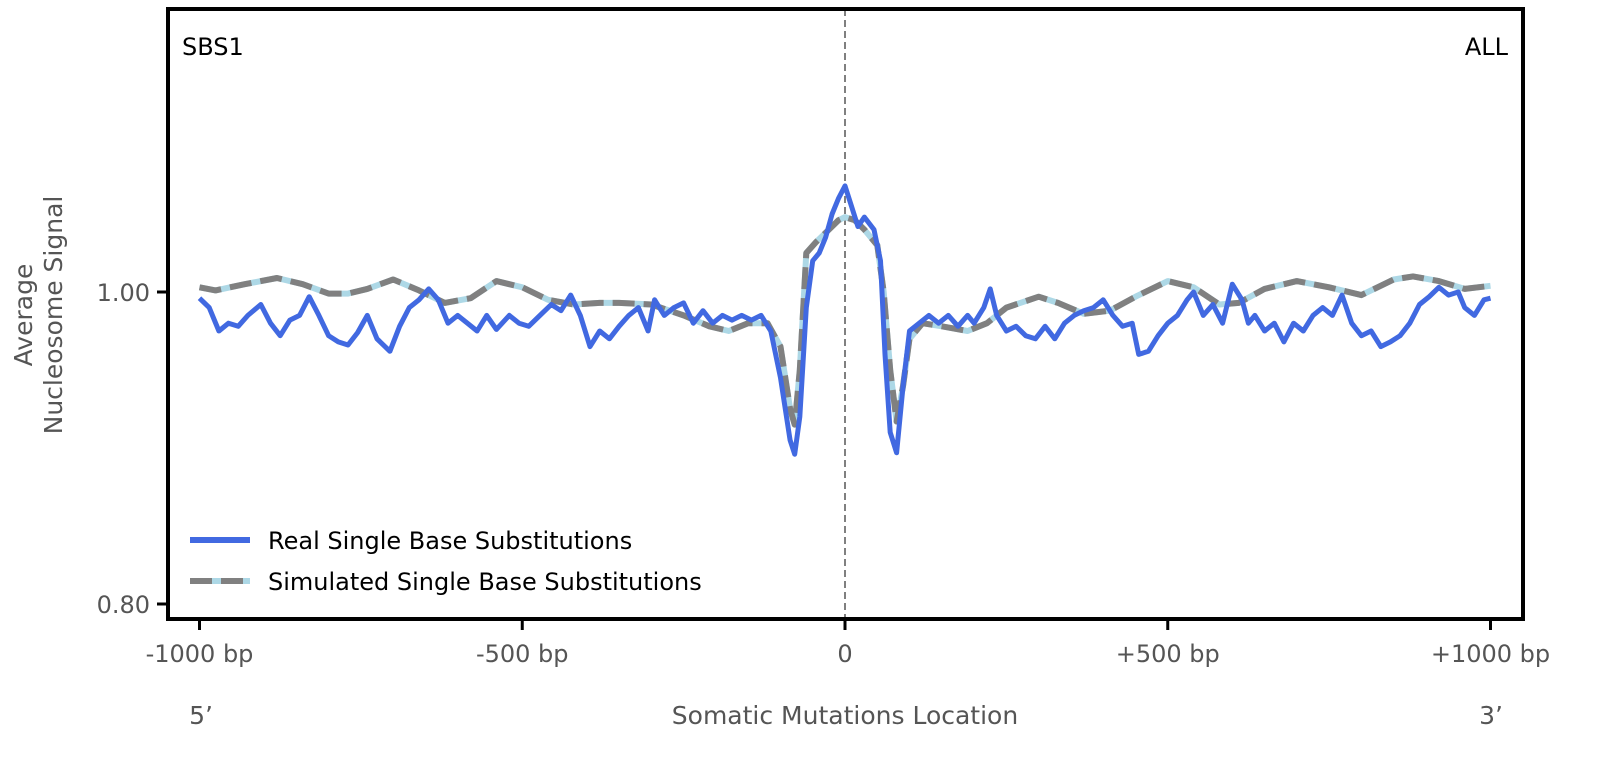  Describe the element at coordinates (53, 315) in the screenshot. I see `y-axis-label-line2: Nucleosome Signal` at that location.